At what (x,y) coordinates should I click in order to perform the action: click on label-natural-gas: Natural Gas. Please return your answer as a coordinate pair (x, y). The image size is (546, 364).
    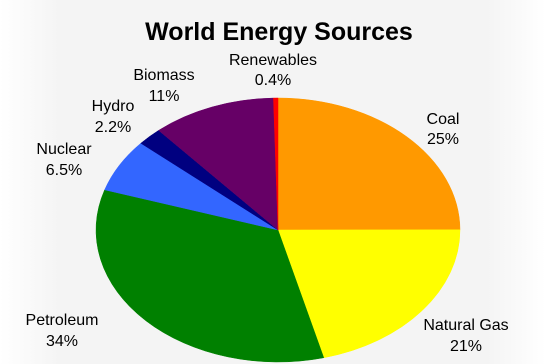
    Looking at the image, I should click on (465, 325).